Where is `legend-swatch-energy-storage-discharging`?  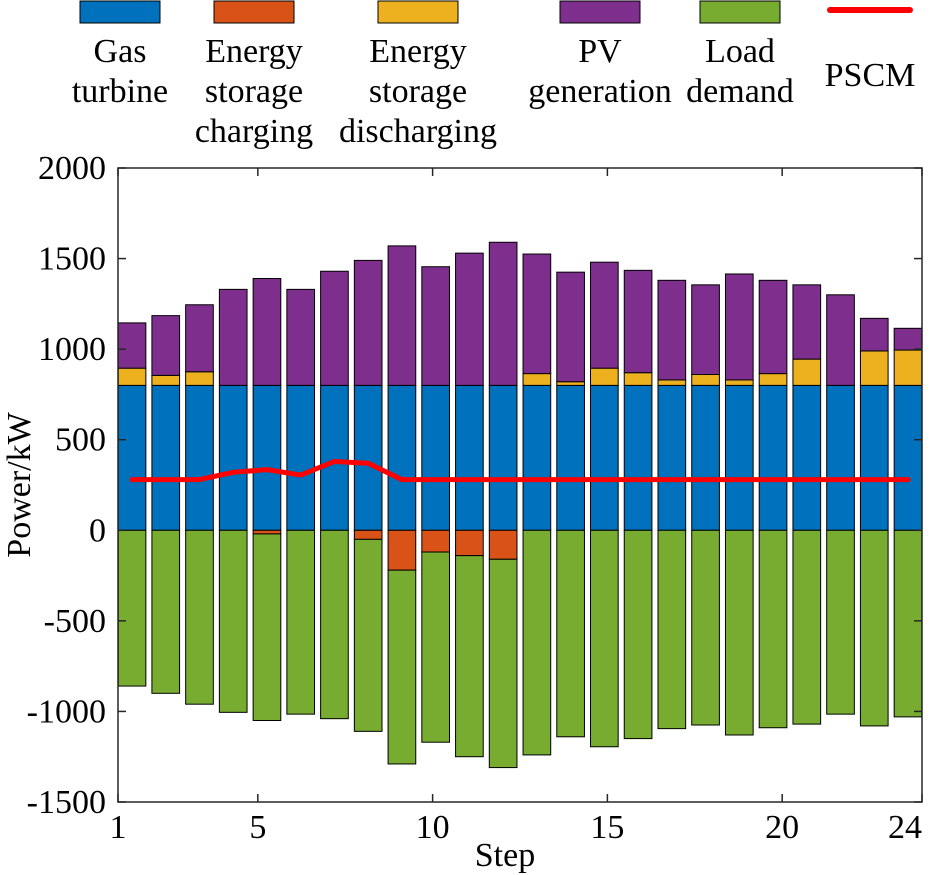
legend-swatch-energy-storage-discharging is located at coordinates (418, 12).